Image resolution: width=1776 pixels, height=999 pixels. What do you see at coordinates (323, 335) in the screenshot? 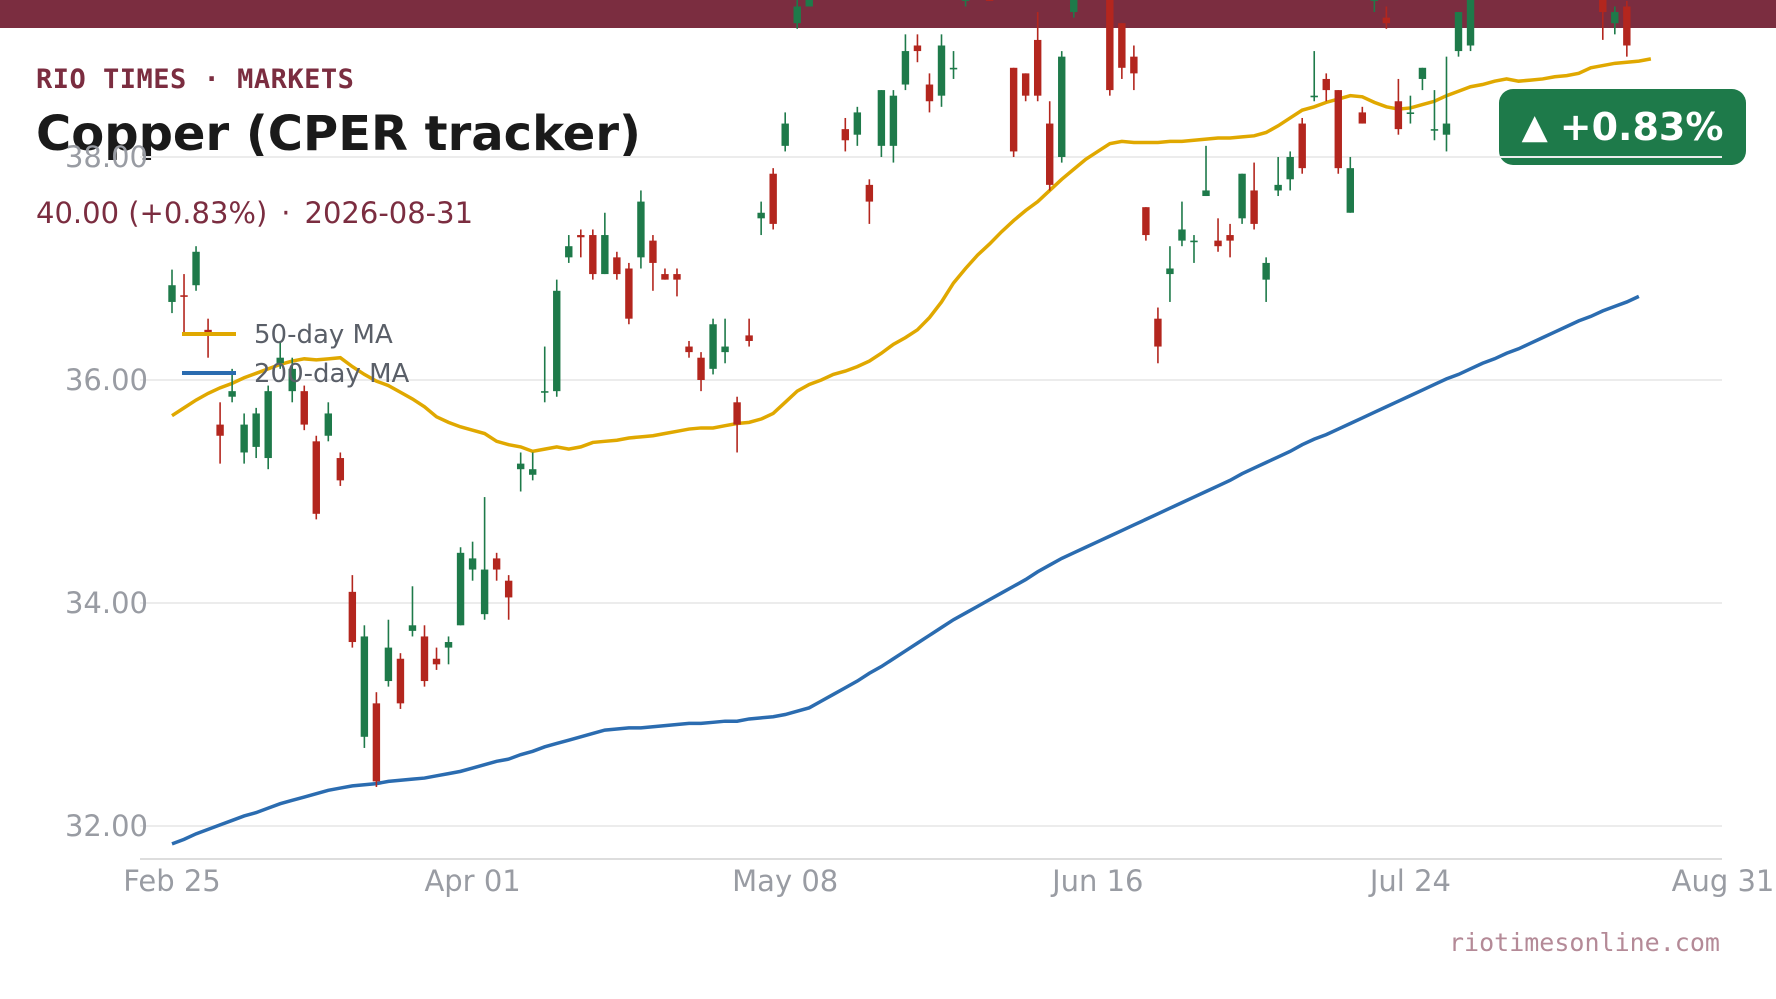
I see `legend-label-ma50: 50-day MA` at bounding box center [323, 335].